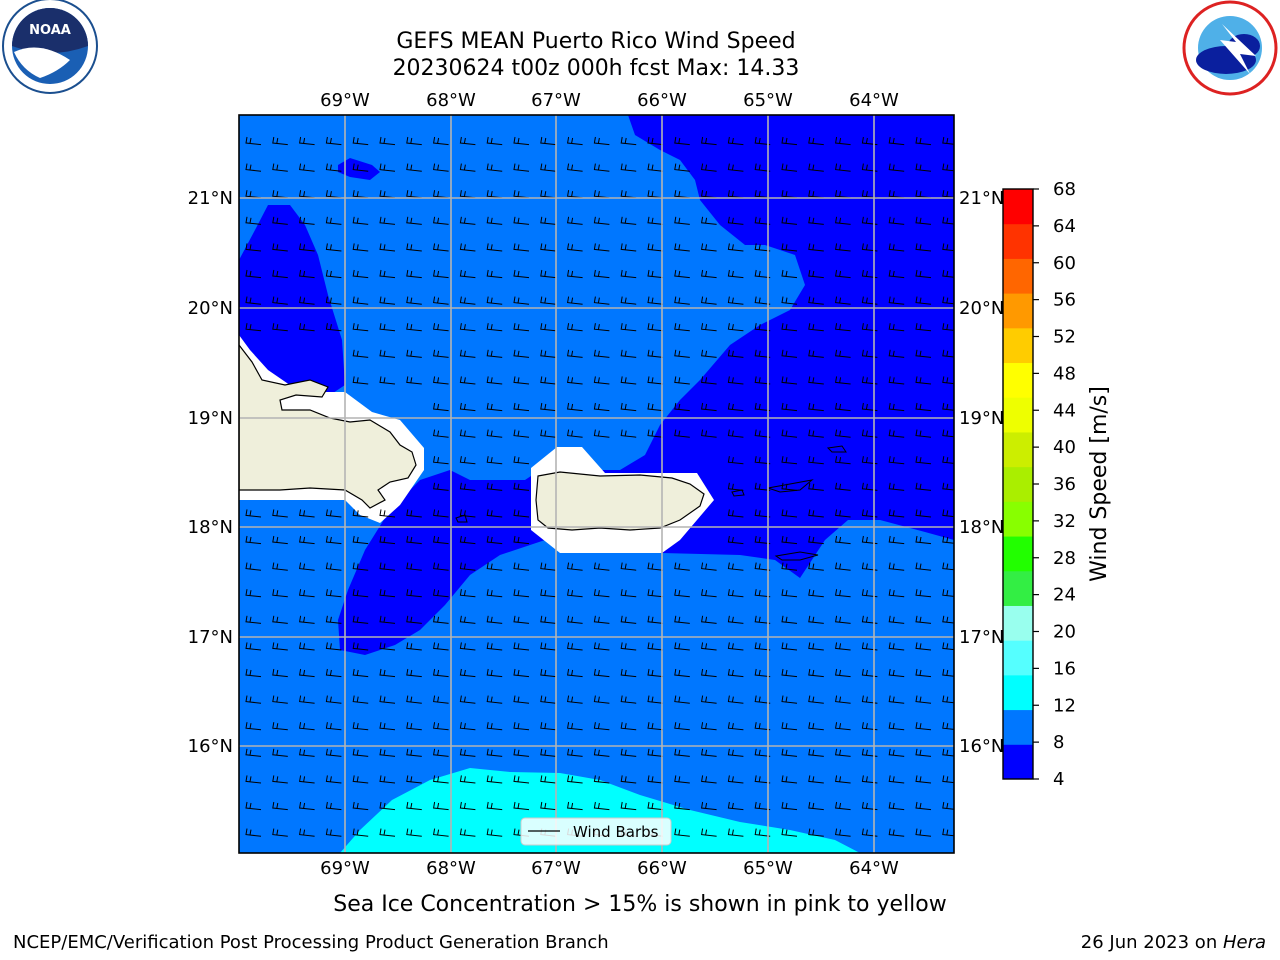  Describe the element at coordinates (662, 100) in the screenshot. I see `lon-label: 66°W` at that location.